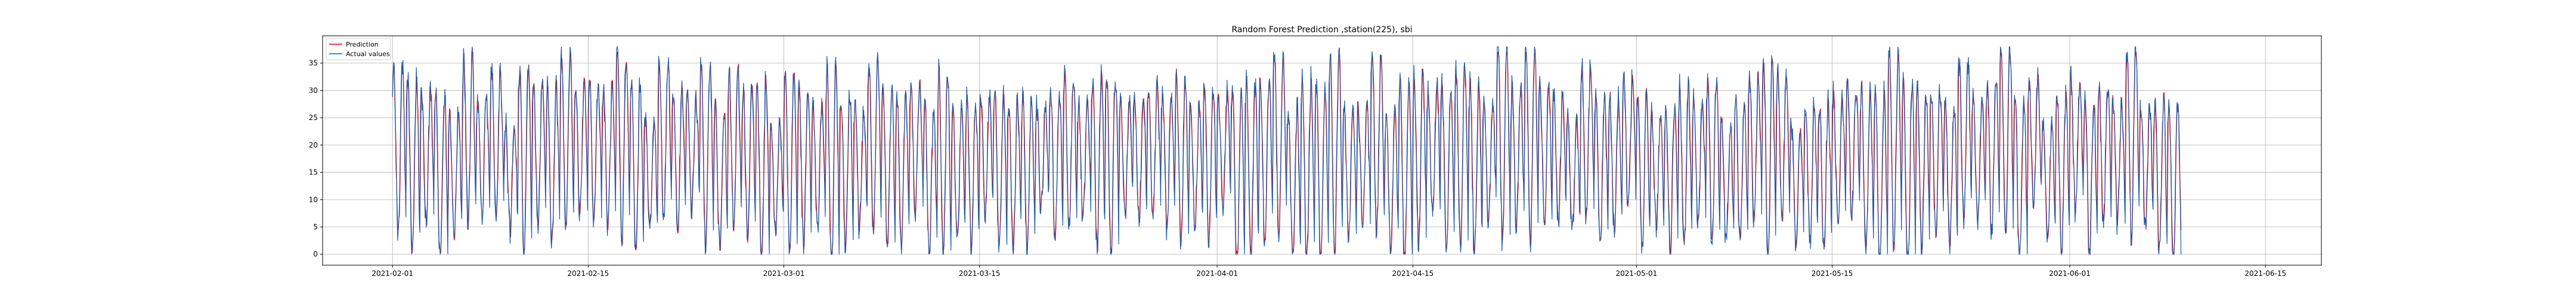 The image size is (2576, 301). What do you see at coordinates (1217, 273) in the screenshot?
I see `x-tick-label: 2021-04-01` at bounding box center [1217, 273].